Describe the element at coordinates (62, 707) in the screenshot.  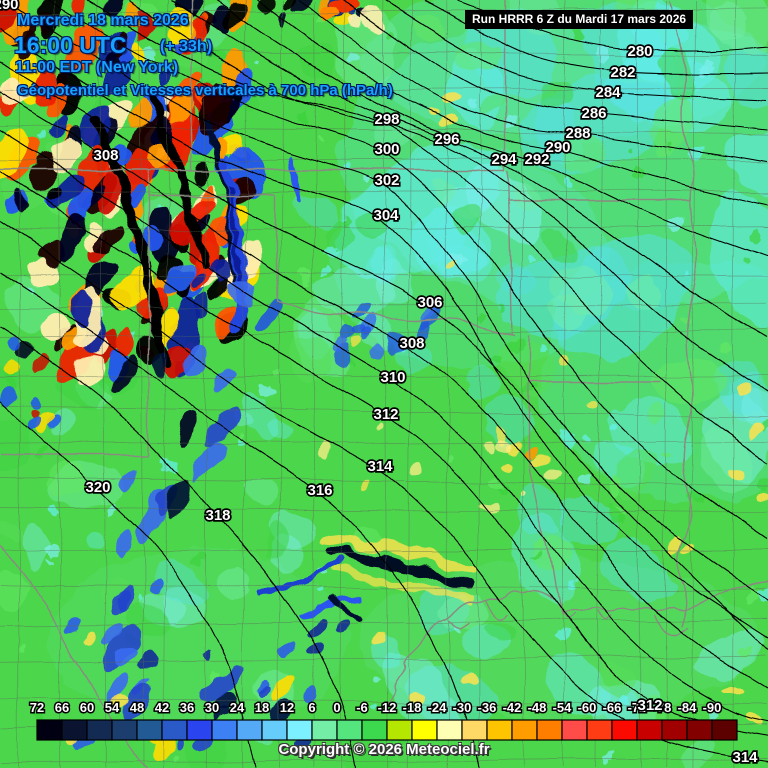
I see `scale-label: 66` at that location.